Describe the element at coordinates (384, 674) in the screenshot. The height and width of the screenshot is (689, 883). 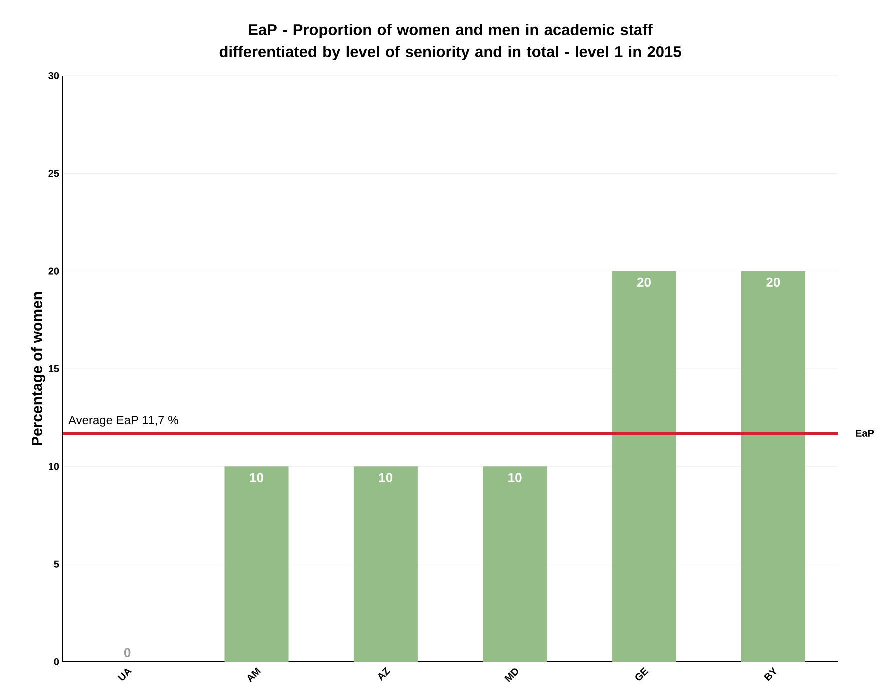
I see `x-tick-label: AZ` at that location.